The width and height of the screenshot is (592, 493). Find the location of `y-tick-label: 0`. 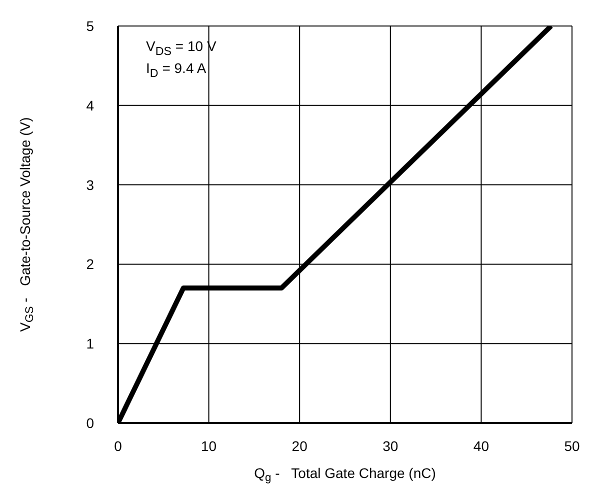

y-tick-label: 0 is located at coordinates (90, 422).